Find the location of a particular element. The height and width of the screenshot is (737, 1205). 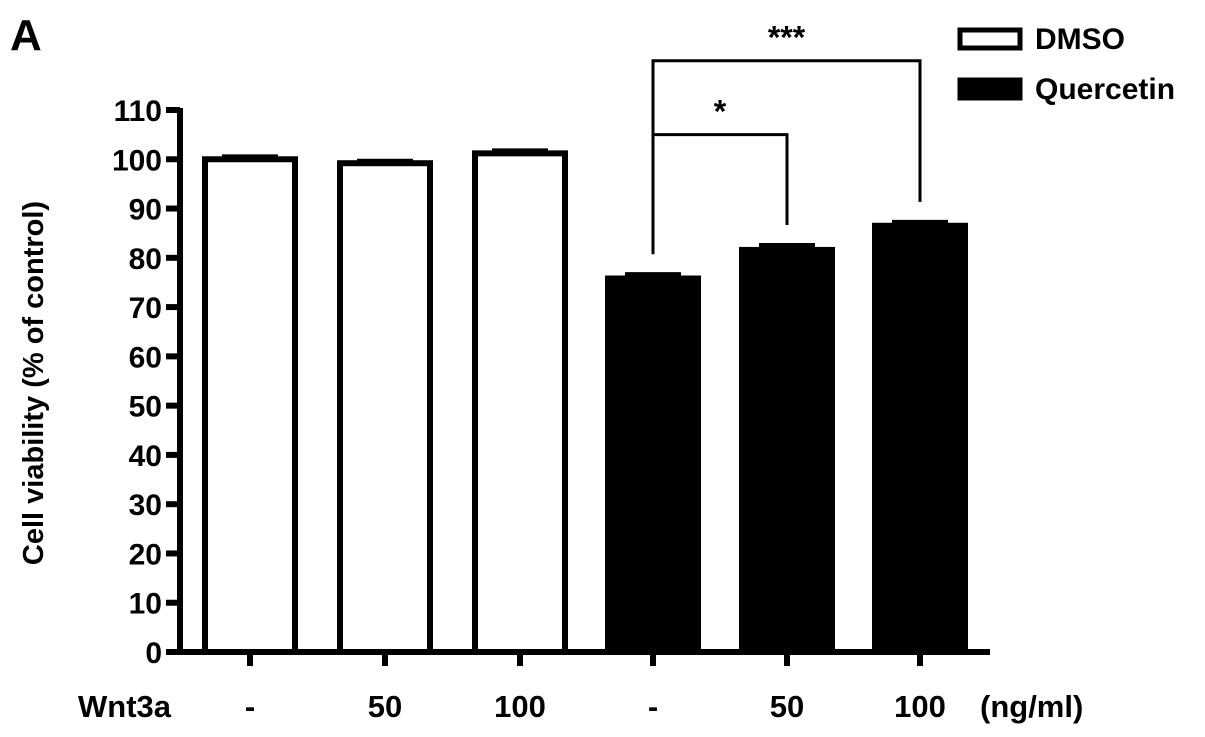

y-tick-label: 110 is located at coordinates (138, 111).